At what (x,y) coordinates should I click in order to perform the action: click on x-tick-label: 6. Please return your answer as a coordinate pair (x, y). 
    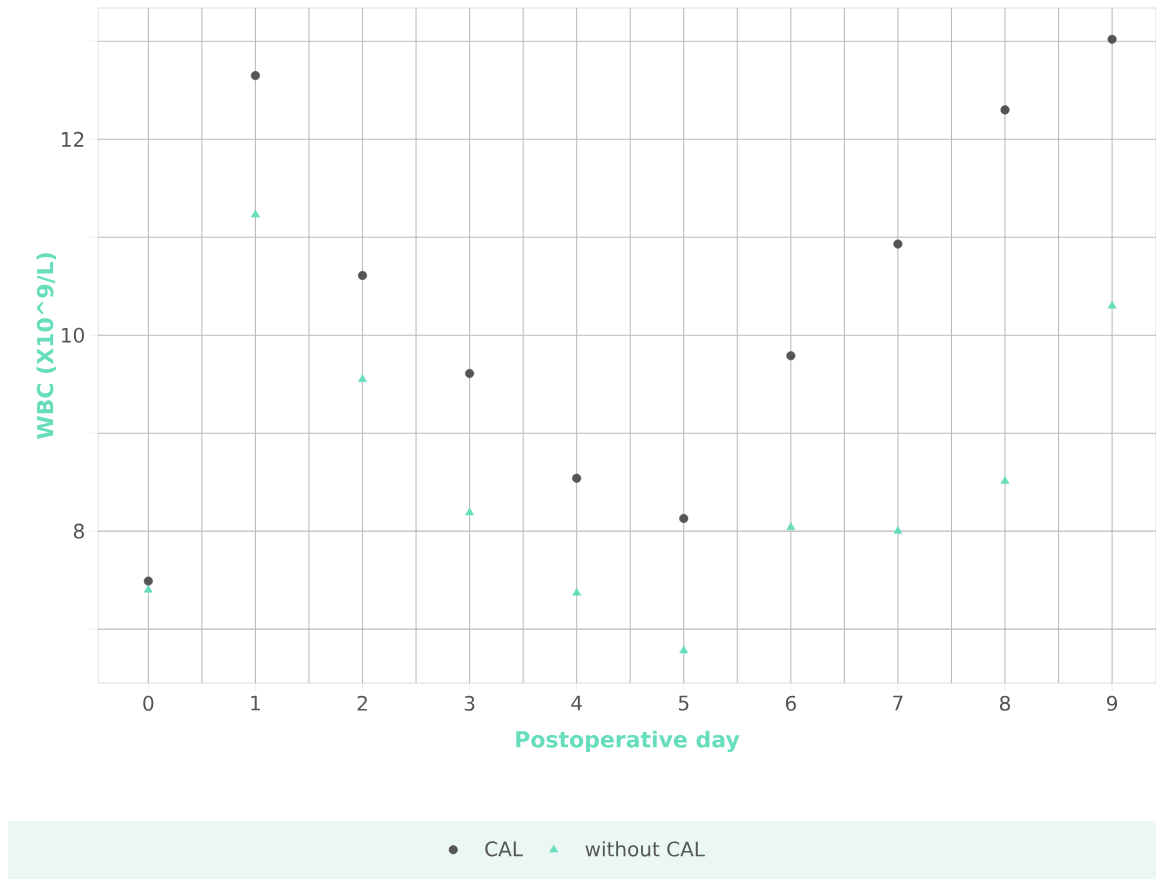
    Looking at the image, I should click on (790, 703).